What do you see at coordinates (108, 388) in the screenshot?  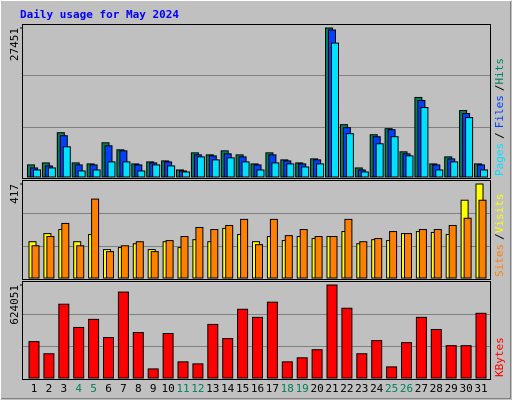 I see `x-tick-label: 6` at bounding box center [108, 388].